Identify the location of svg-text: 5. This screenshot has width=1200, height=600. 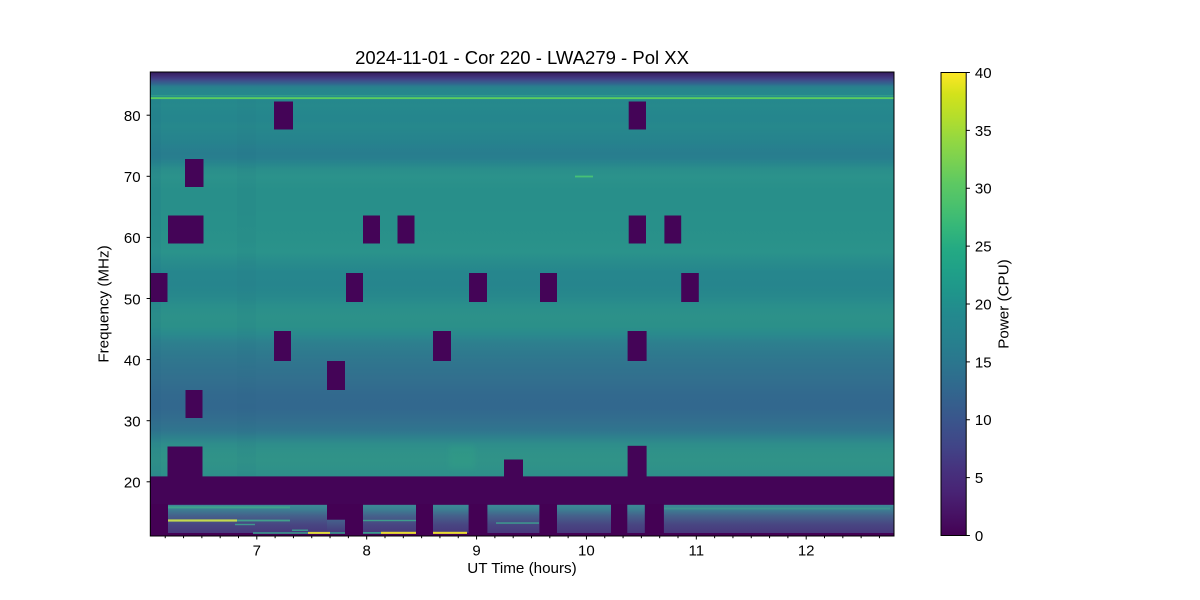
(979, 478).